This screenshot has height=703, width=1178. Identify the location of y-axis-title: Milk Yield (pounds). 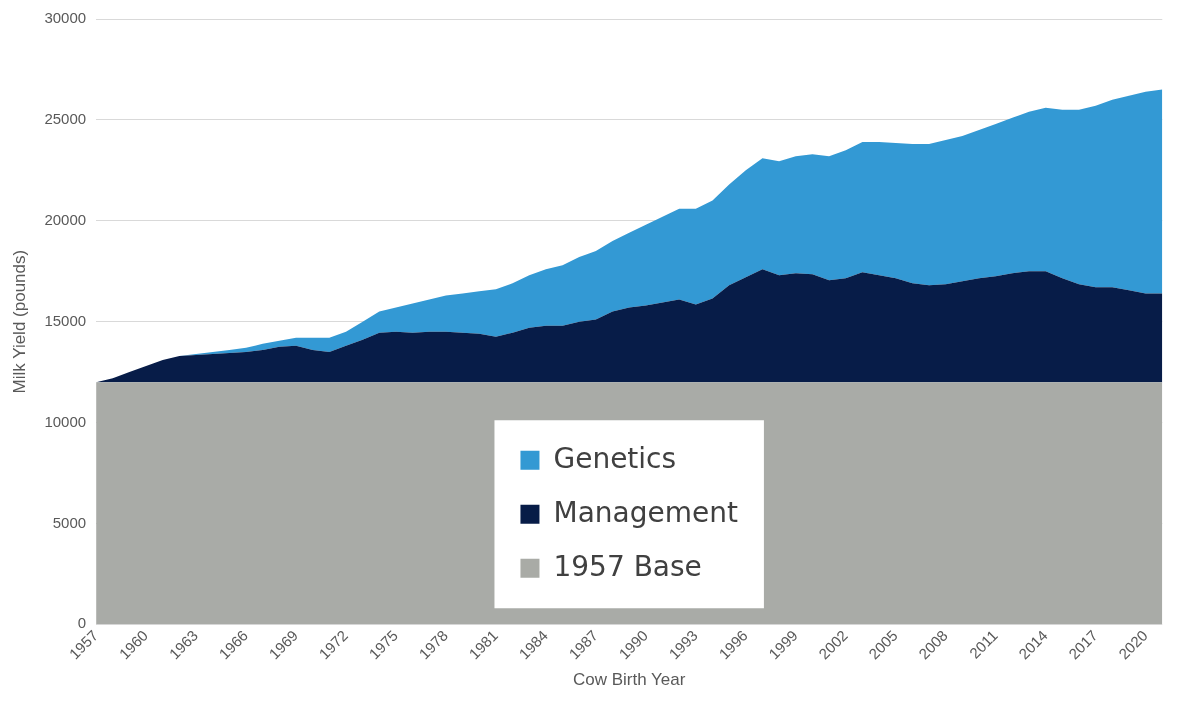
(19, 321).